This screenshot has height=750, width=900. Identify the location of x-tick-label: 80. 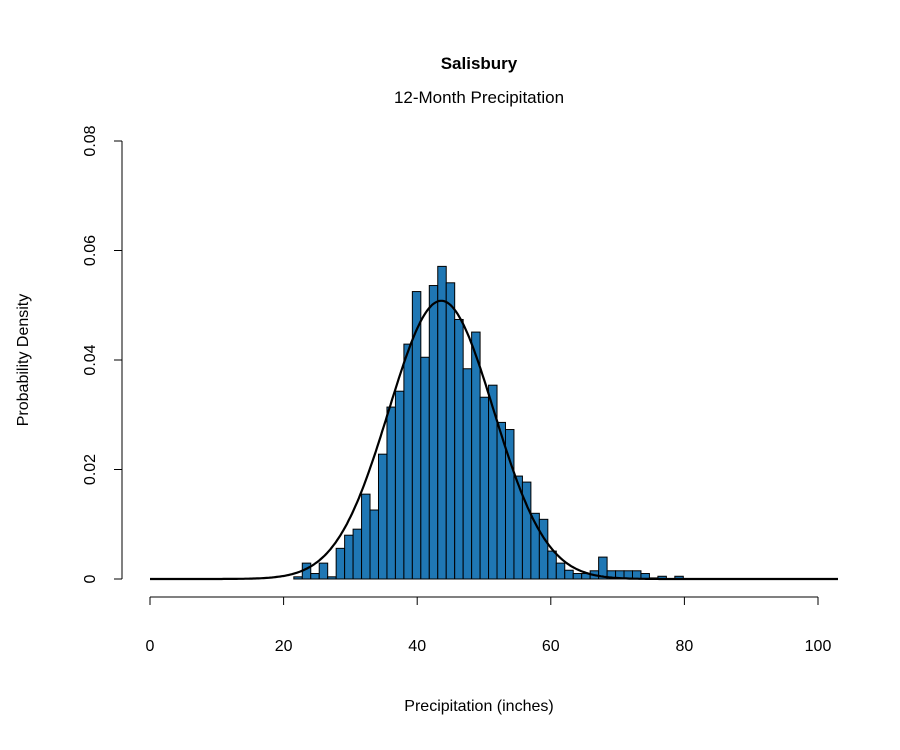
(685, 646).